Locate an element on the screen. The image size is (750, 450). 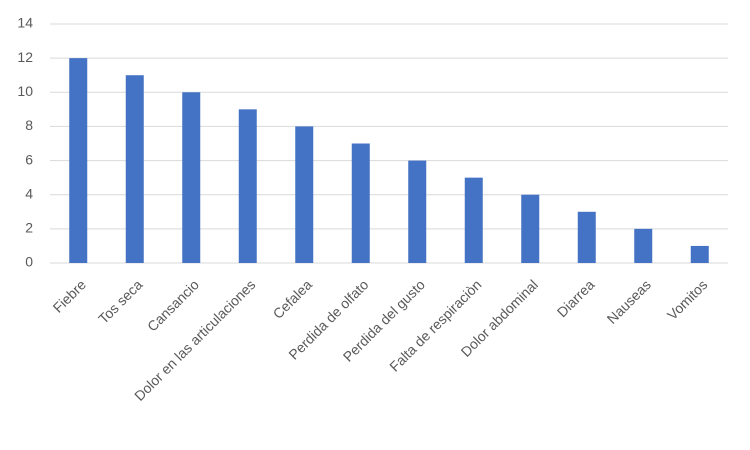
x-tick-label: Dolor en las articulaciones is located at coordinates (194, 339).